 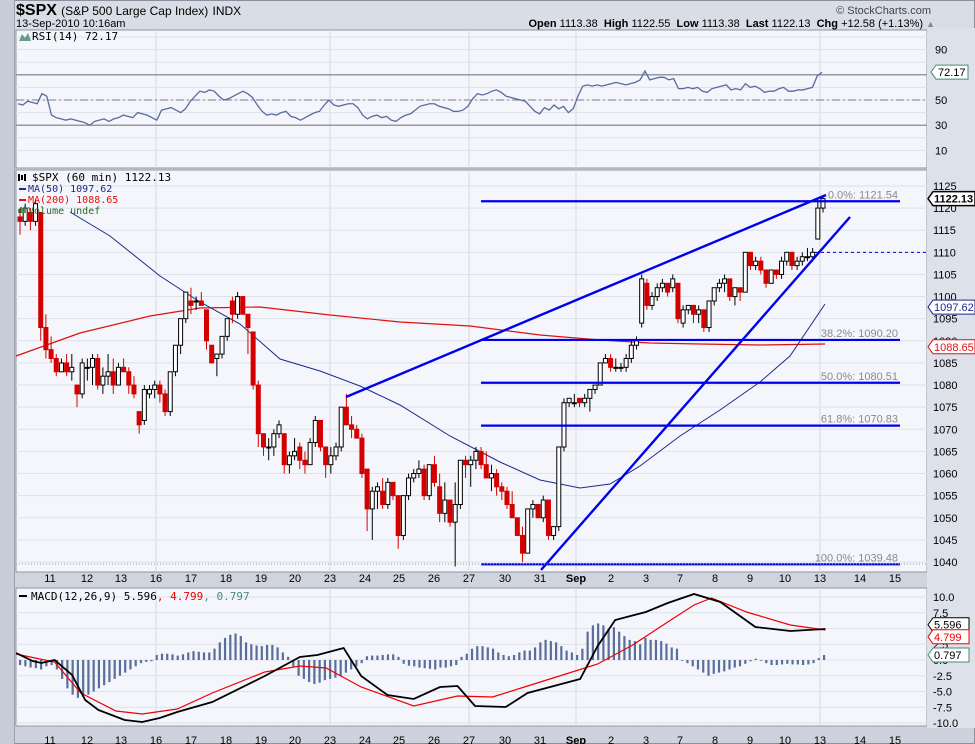 What do you see at coordinates (948, 656) in the screenshot?
I see `macd-value-label: 0.797` at bounding box center [948, 656].